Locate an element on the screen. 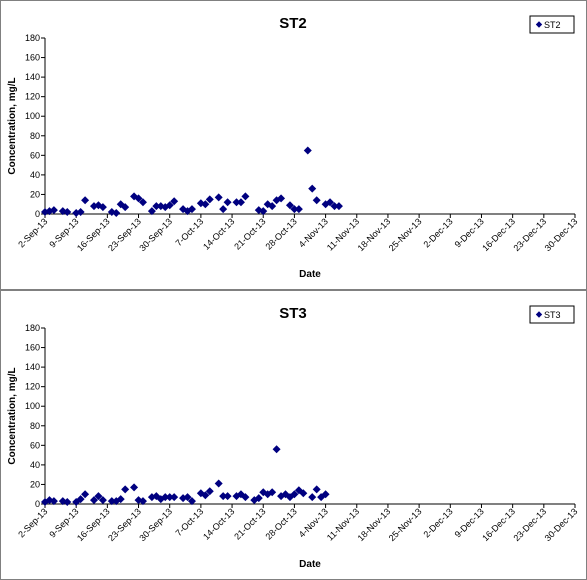 This screenshot has height=580, width=587. x-tick-label: 28-Oct-13 is located at coordinates (280, 233).